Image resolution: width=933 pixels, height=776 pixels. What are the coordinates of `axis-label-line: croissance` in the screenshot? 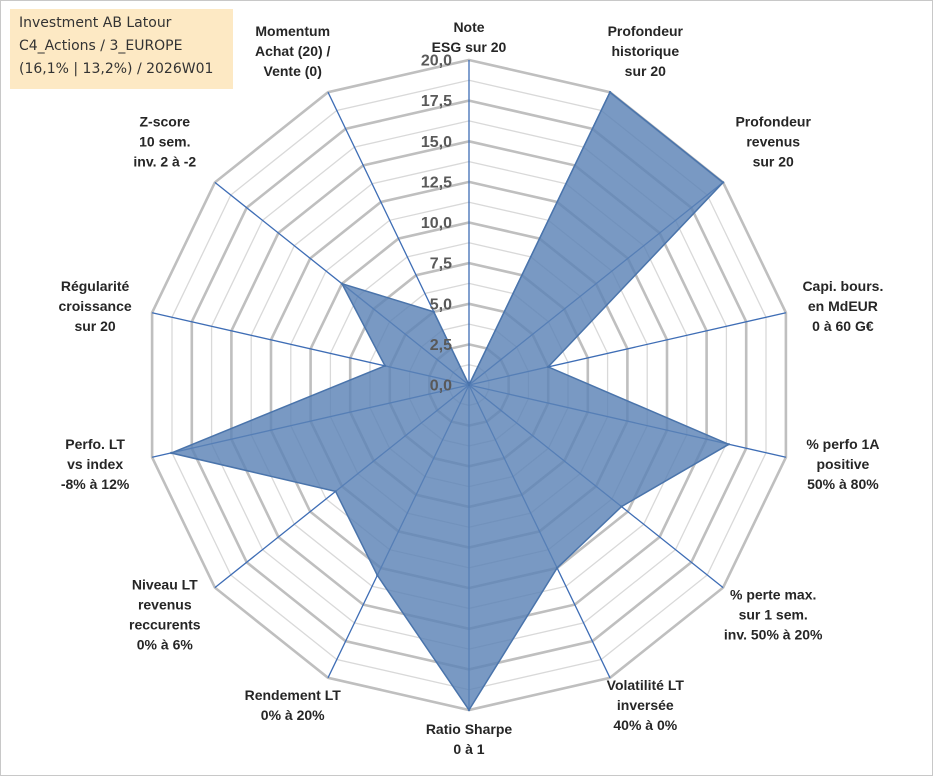 It's located at (95, 306).